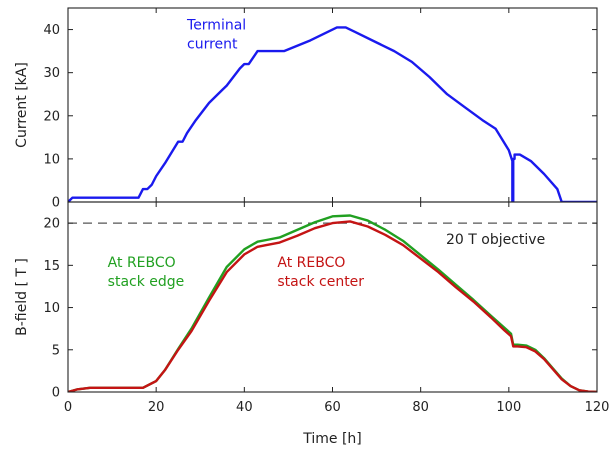  Describe the element at coordinates (332, 439) in the screenshot. I see `bfield-x-axis-title: Time [h]` at that location.